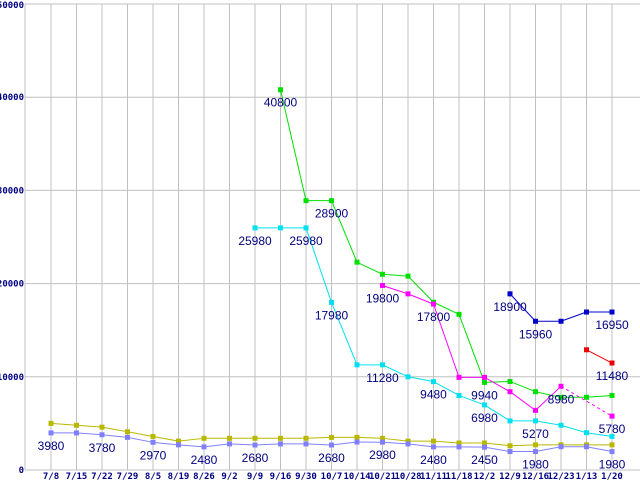  I want to click on x-tick-label: 12/23, so click(560, 476).